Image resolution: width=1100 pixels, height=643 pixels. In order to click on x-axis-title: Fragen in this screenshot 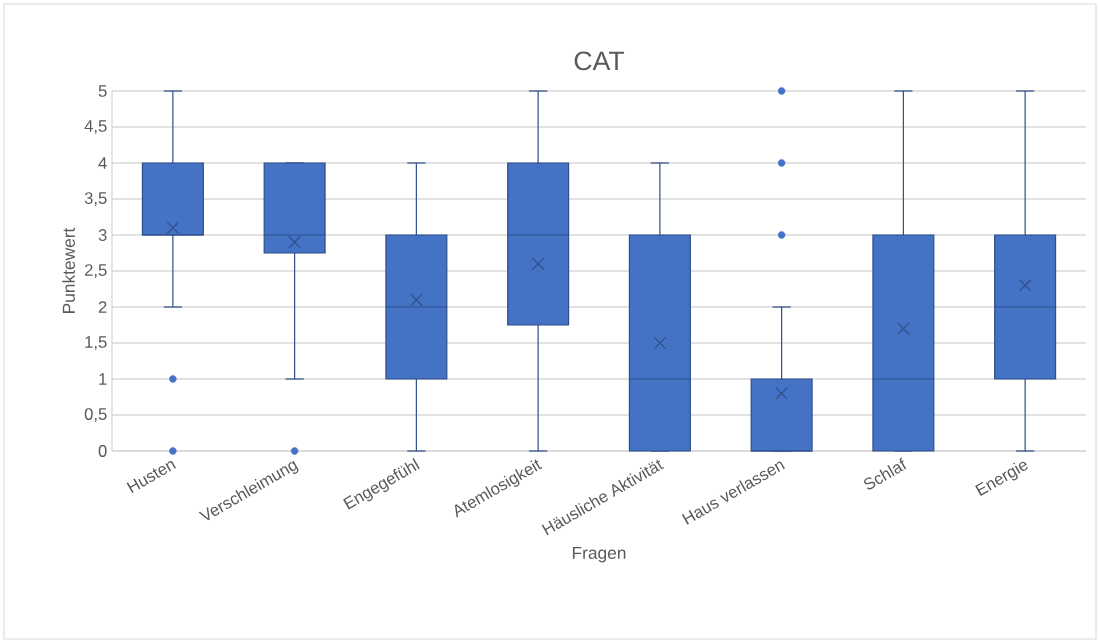, I will do `click(599, 554)`.